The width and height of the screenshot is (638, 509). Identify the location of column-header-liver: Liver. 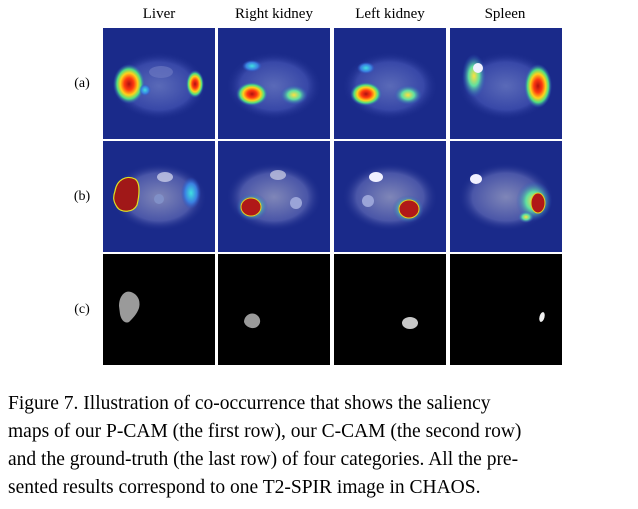
(159, 14).